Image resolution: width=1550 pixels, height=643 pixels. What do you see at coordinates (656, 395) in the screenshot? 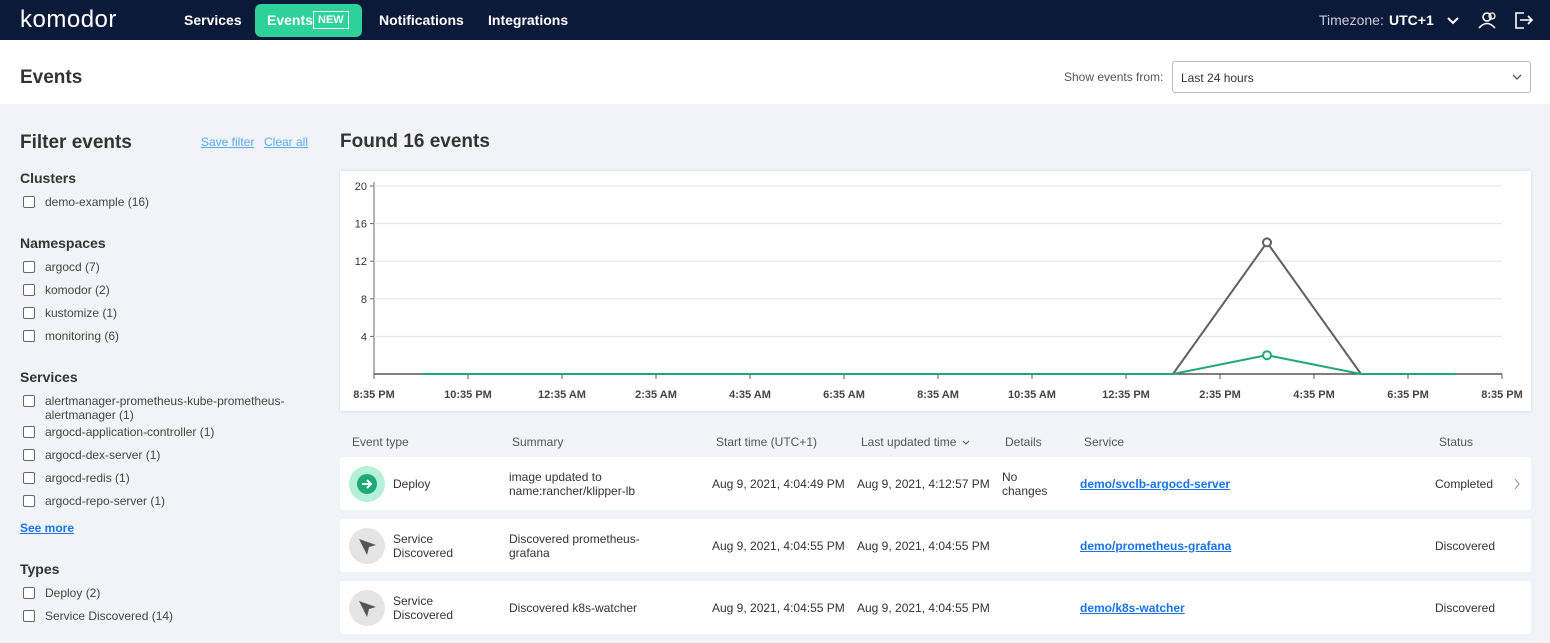
I see `x-tick-label: 2:35 AM` at bounding box center [656, 395].